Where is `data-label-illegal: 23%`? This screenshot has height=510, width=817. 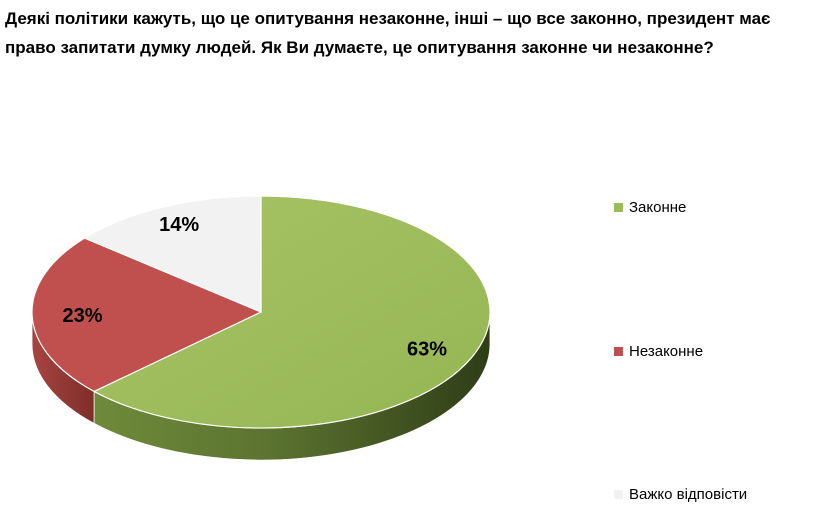
data-label-illegal: 23% is located at coordinates (82, 316).